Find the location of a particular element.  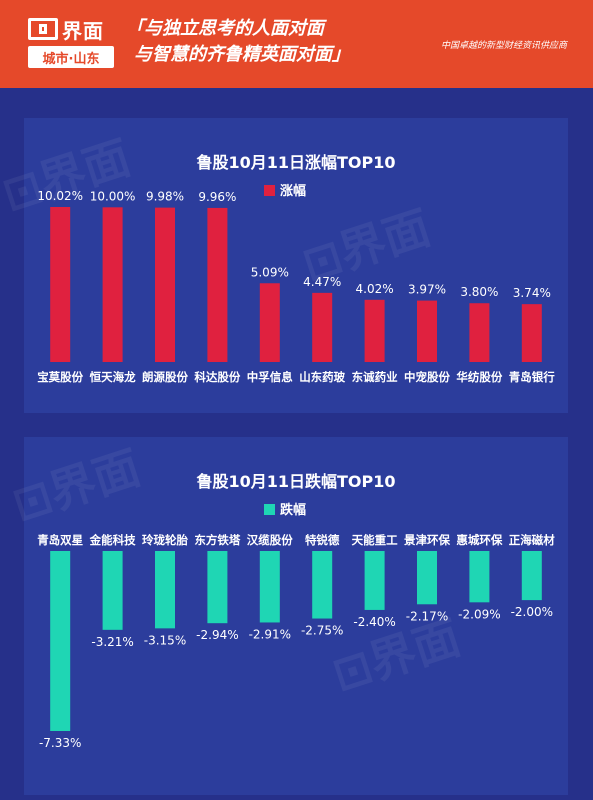

losers-data-label: -2.17% is located at coordinates (427, 616).